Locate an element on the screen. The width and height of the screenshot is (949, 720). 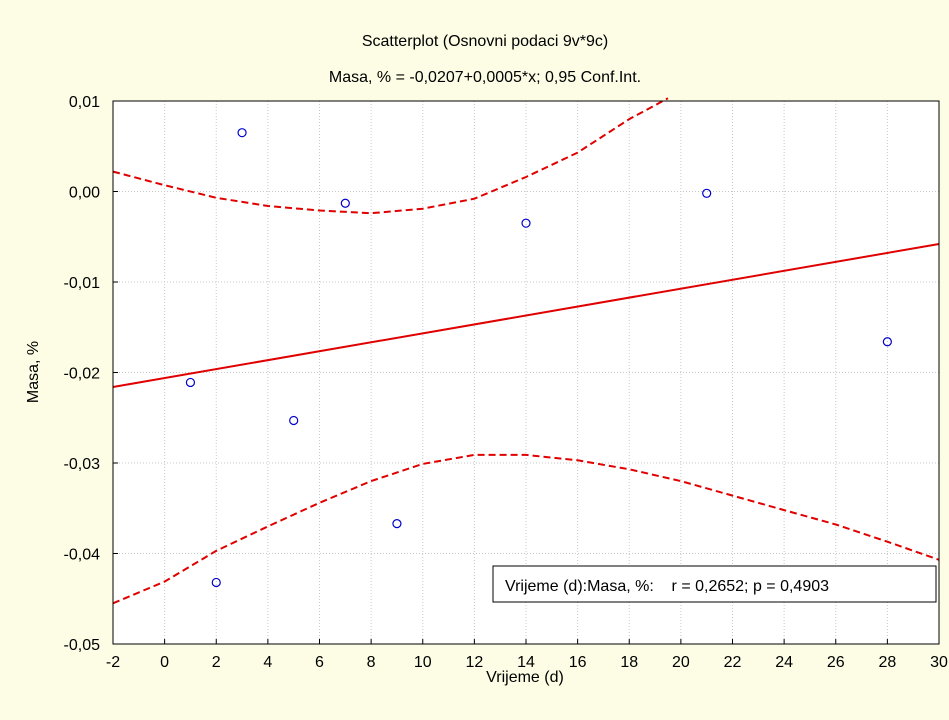
confidence-upper-line is located at coordinates (390, 156).